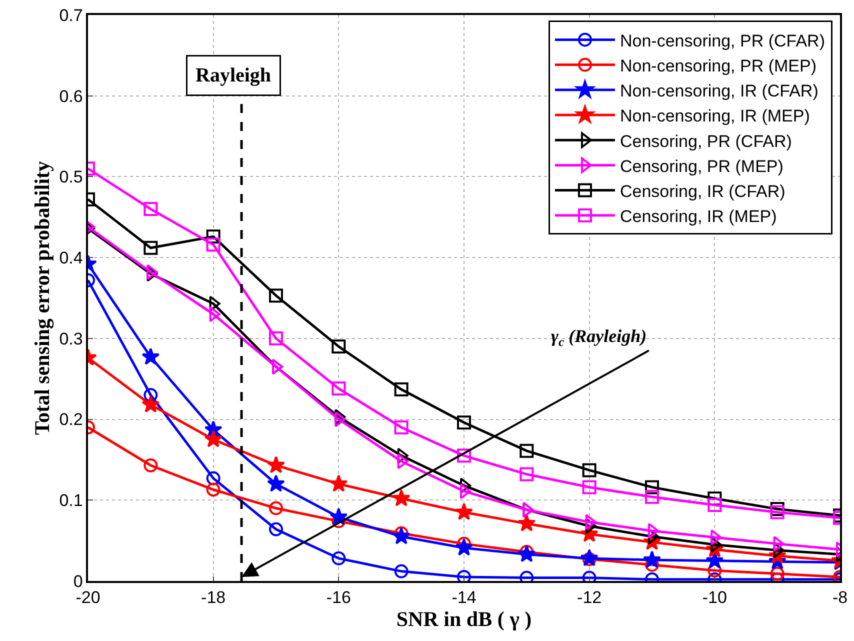 The width and height of the screenshot is (854, 641). Describe the element at coordinates (719, 91) in the screenshot. I see `legend-label: Non-censoring, IR (CFAR)` at that location.